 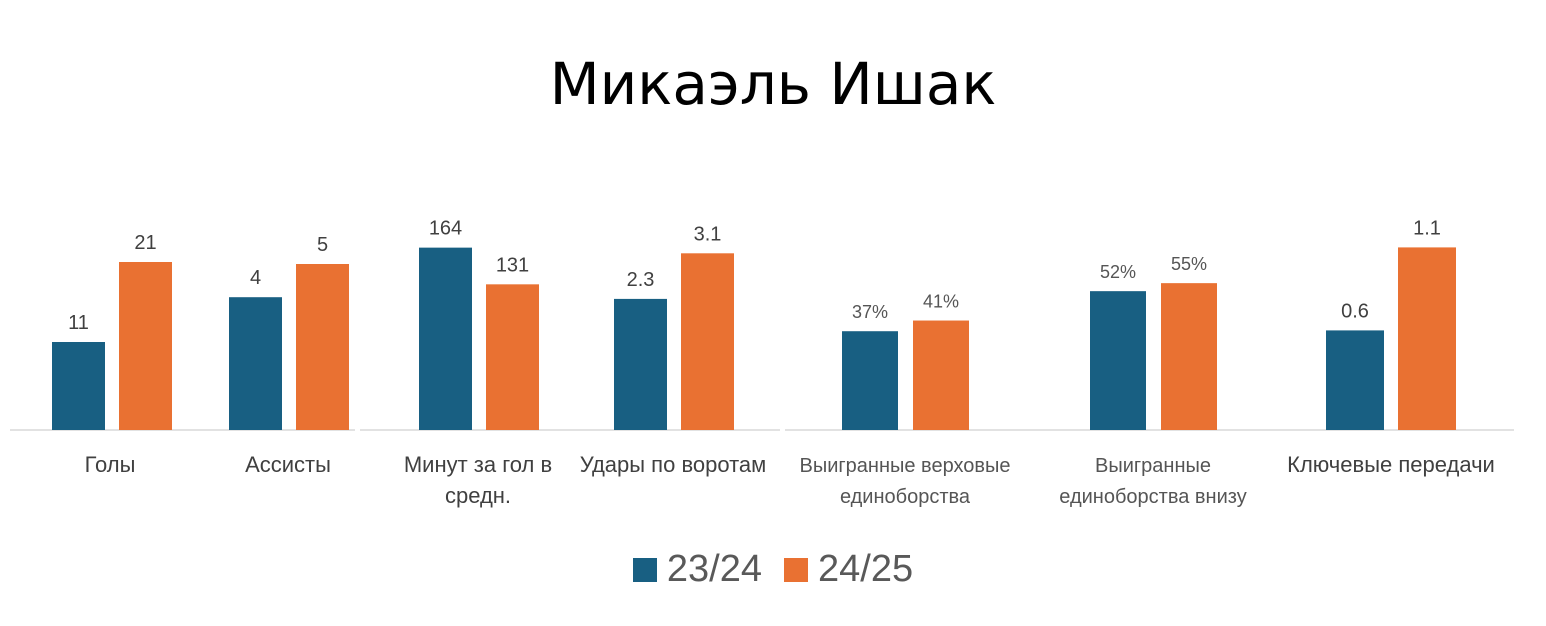 I want to click on legend: 23/24 24/25, so click(x=773, y=569).